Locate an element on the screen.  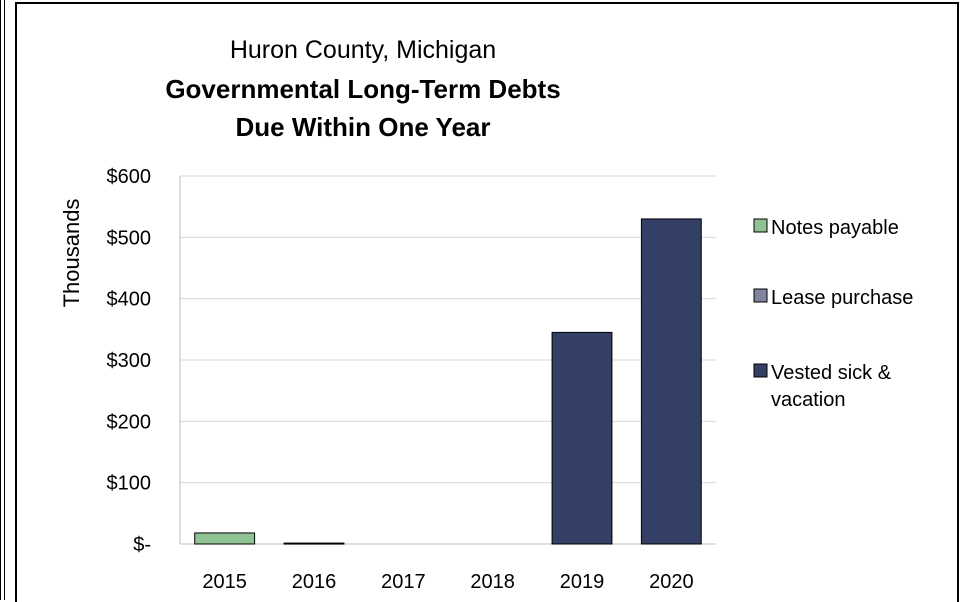
bar-2016 is located at coordinates (314, 543).